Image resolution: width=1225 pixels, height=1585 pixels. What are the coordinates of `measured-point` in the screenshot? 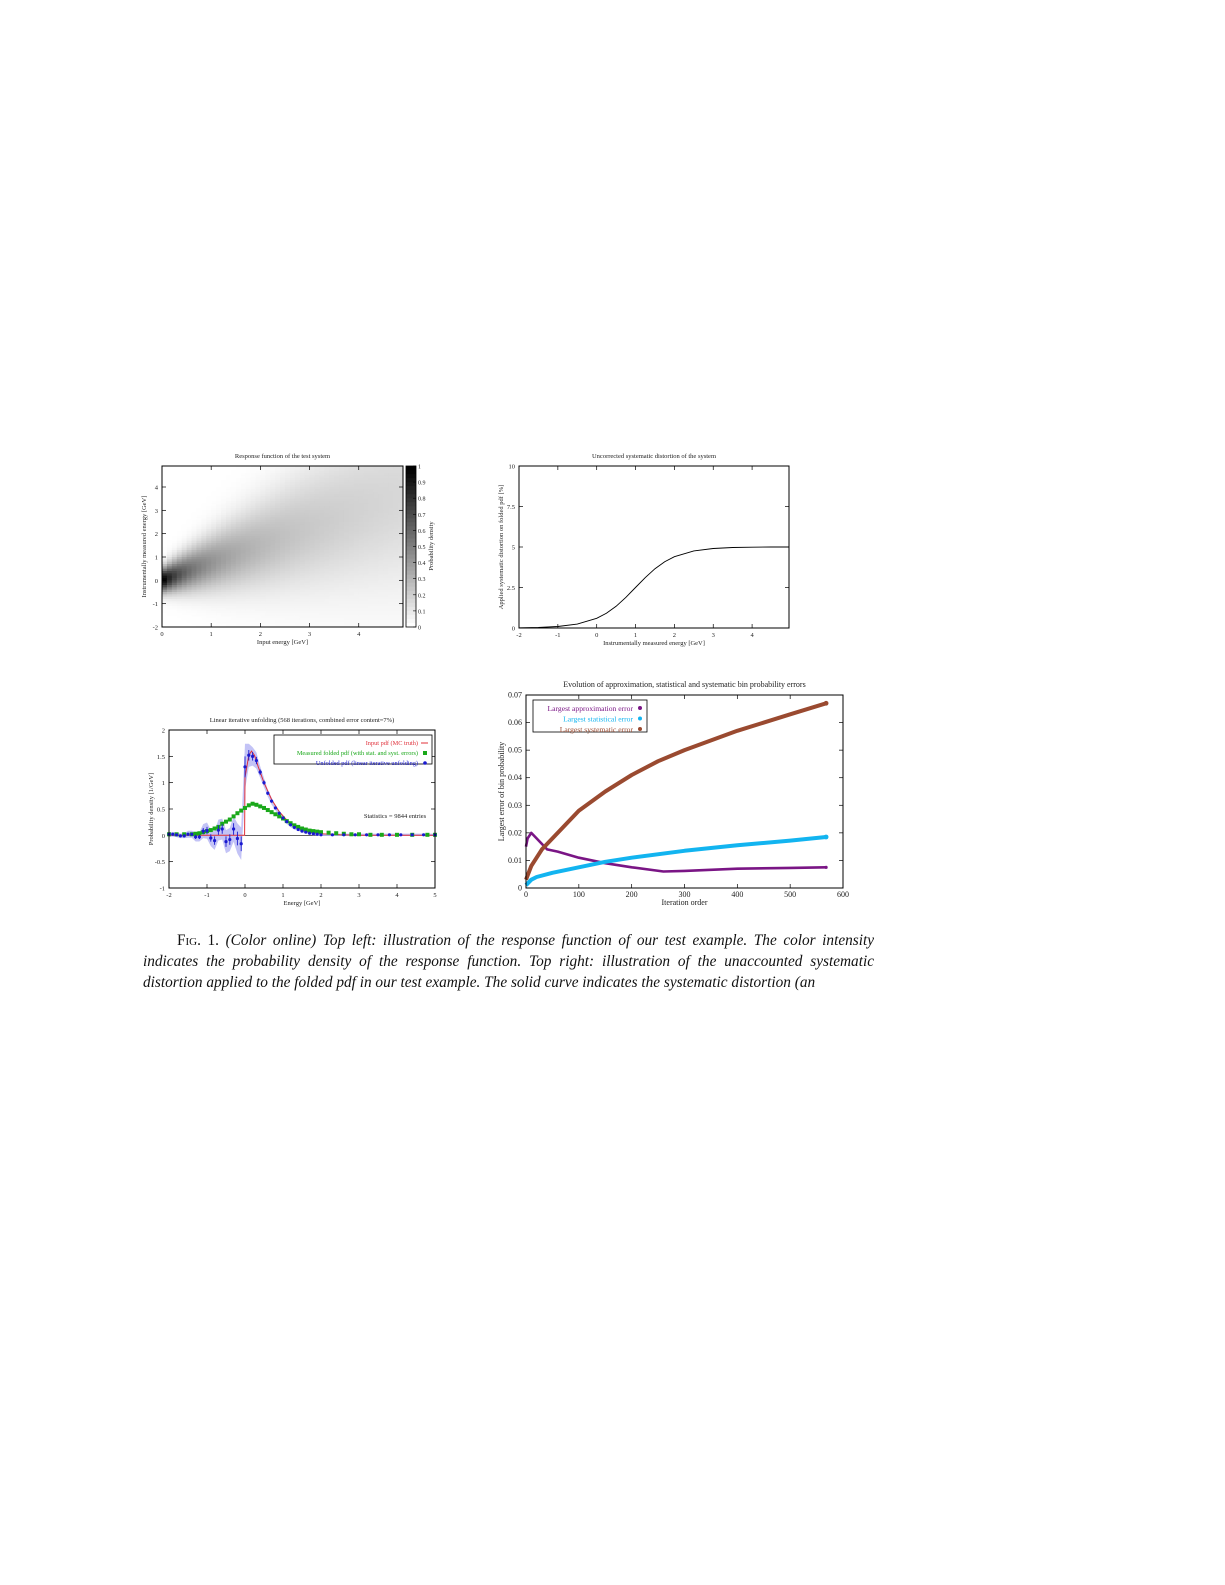 It's located at (305, 829).